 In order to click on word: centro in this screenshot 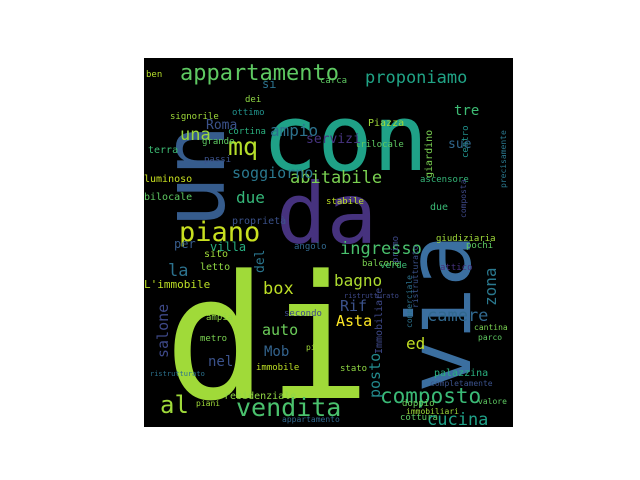, I will do `click(466, 141)`.